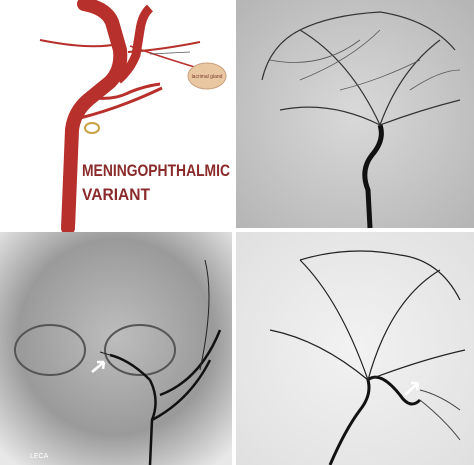  Describe the element at coordinates (156, 170) in the screenshot. I see `title-line: MENINGOPHTHALMIC` at that location.